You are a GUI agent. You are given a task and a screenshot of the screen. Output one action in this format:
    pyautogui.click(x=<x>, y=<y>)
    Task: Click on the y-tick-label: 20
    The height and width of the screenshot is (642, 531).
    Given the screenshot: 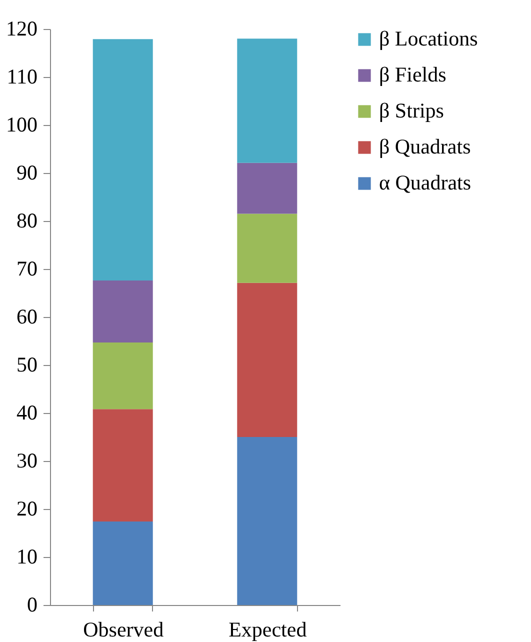 What is the action you would take?
    pyautogui.click(x=27, y=508)
    